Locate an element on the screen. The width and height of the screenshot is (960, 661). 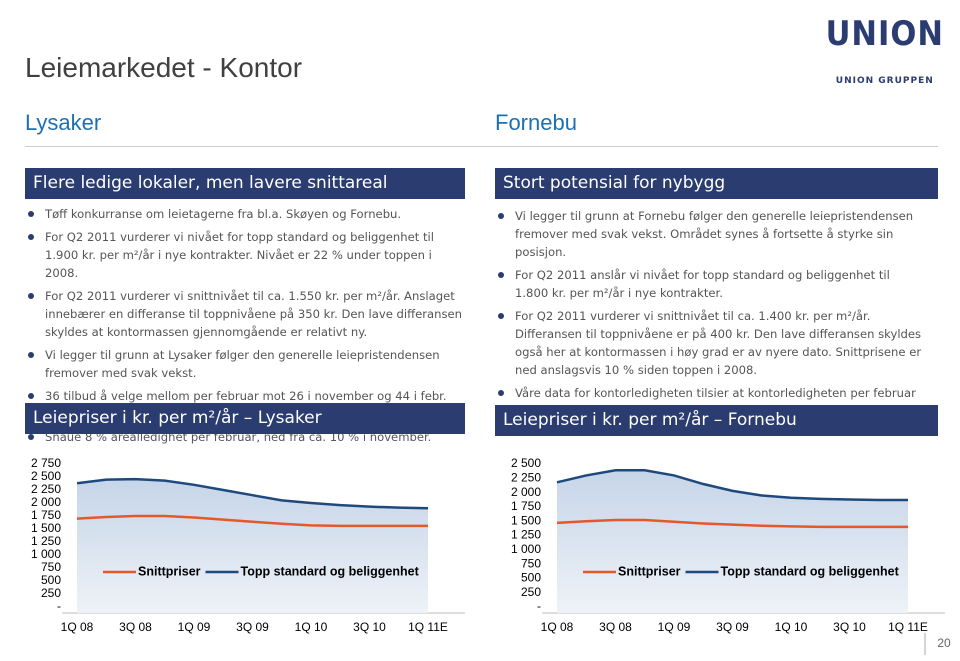
y-tick-label: 2 750 is located at coordinates (46, 463).